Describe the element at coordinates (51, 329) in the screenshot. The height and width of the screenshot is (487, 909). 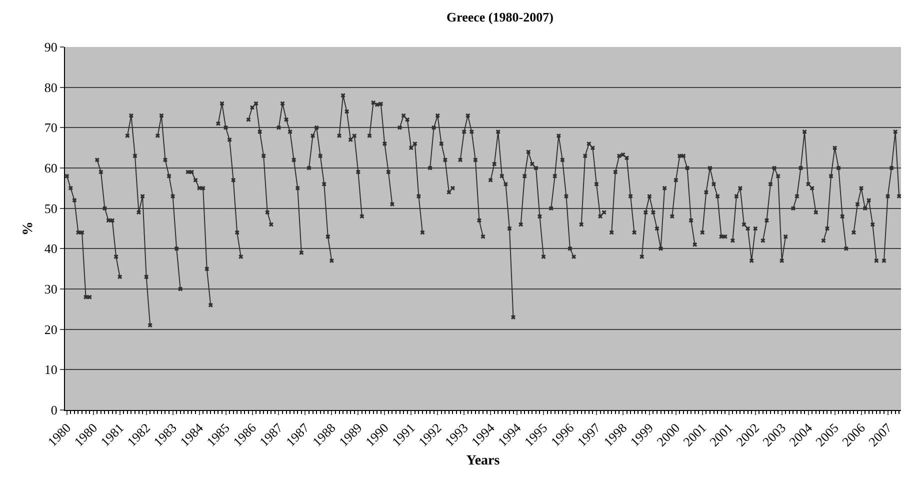
I see `y-tick-label: 20` at that location.